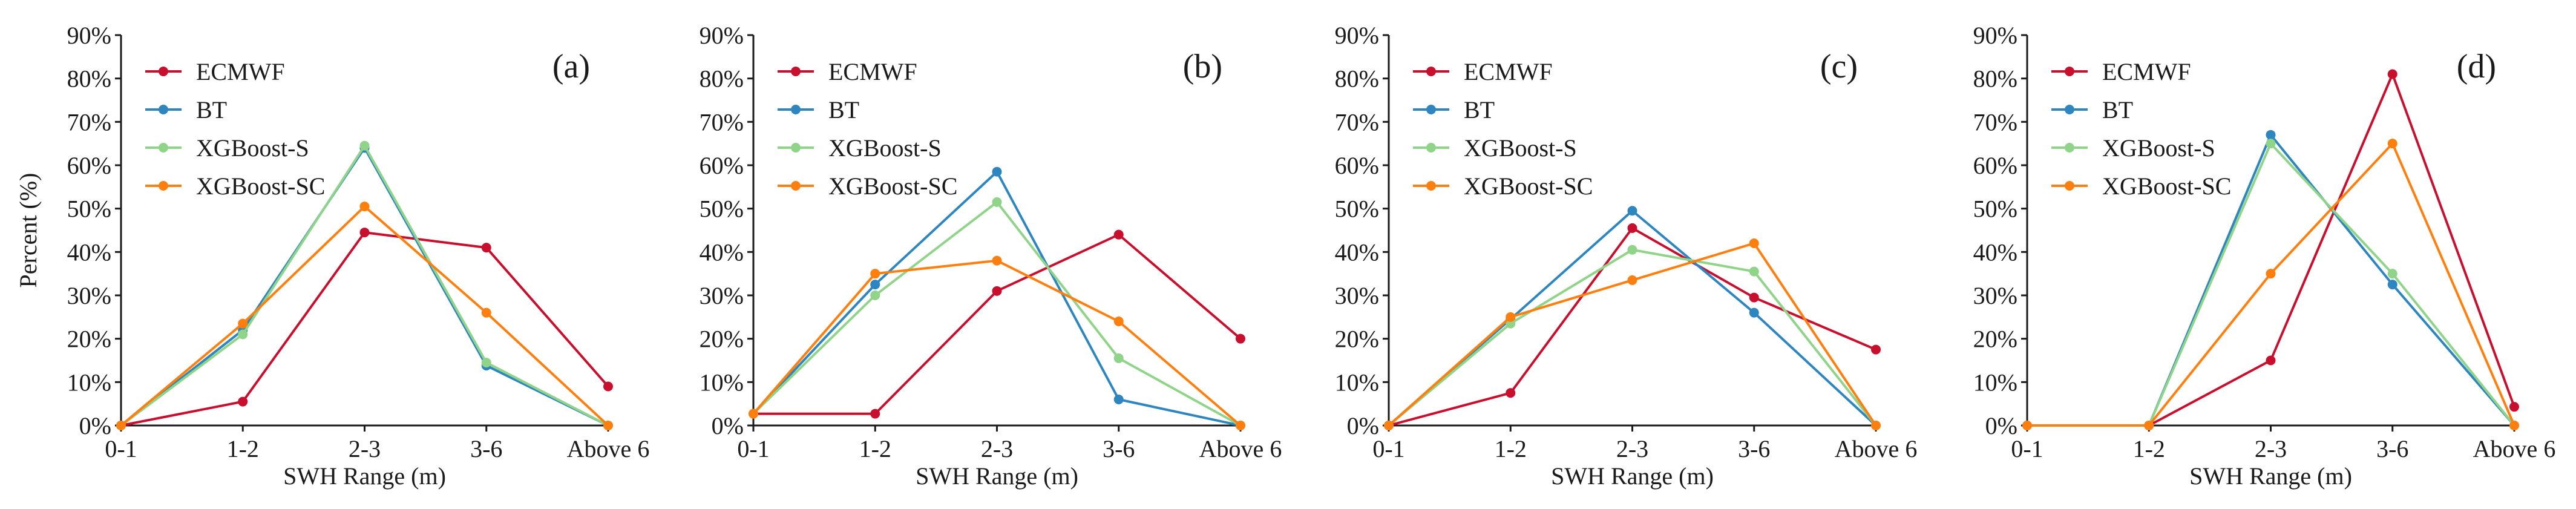 This screenshot has height=509, width=2576. What do you see at coordinates (1202, 66) in the screenshot?
I see `panel-tag: (b)` at bounding box center [1202, 66].